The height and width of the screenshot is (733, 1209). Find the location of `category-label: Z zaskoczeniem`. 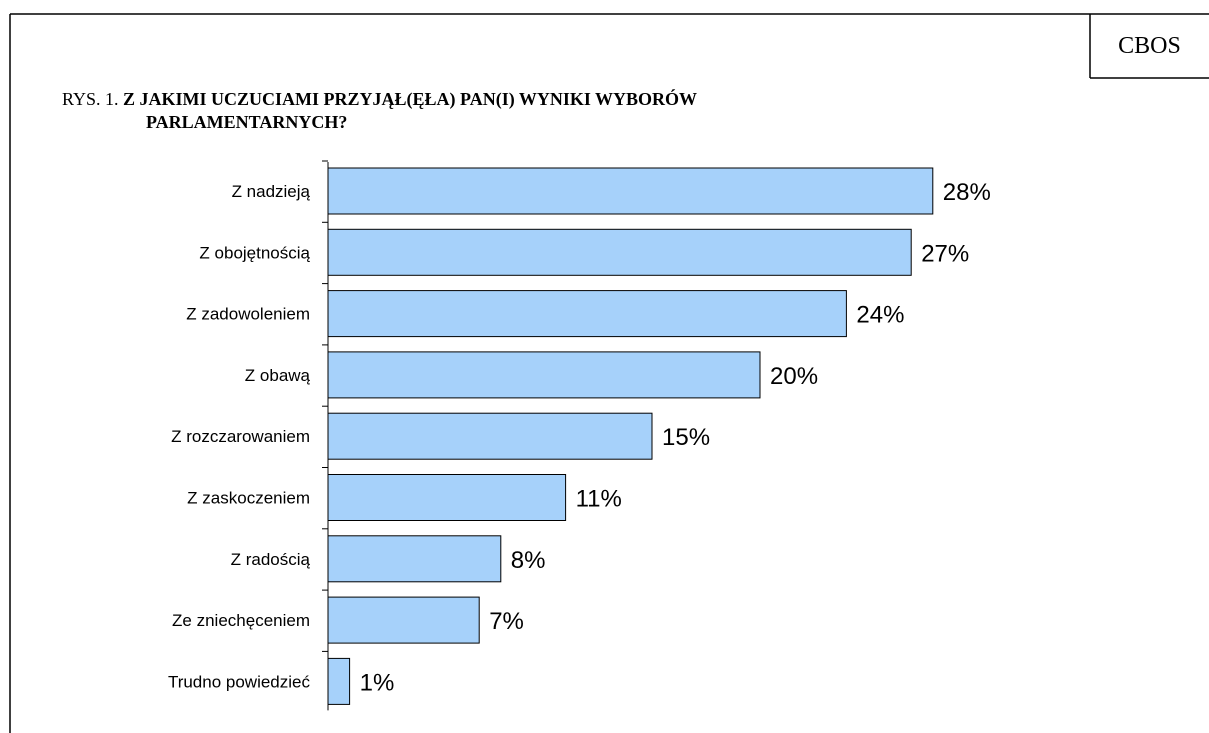

category-label: Z zaskoczeniem is located at coordinates (248, 498).